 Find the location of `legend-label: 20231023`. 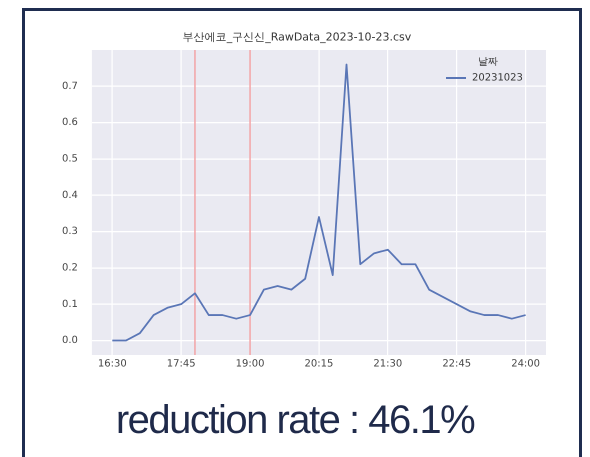

legend-label: 20231023 is located at coordinates (497, 78).